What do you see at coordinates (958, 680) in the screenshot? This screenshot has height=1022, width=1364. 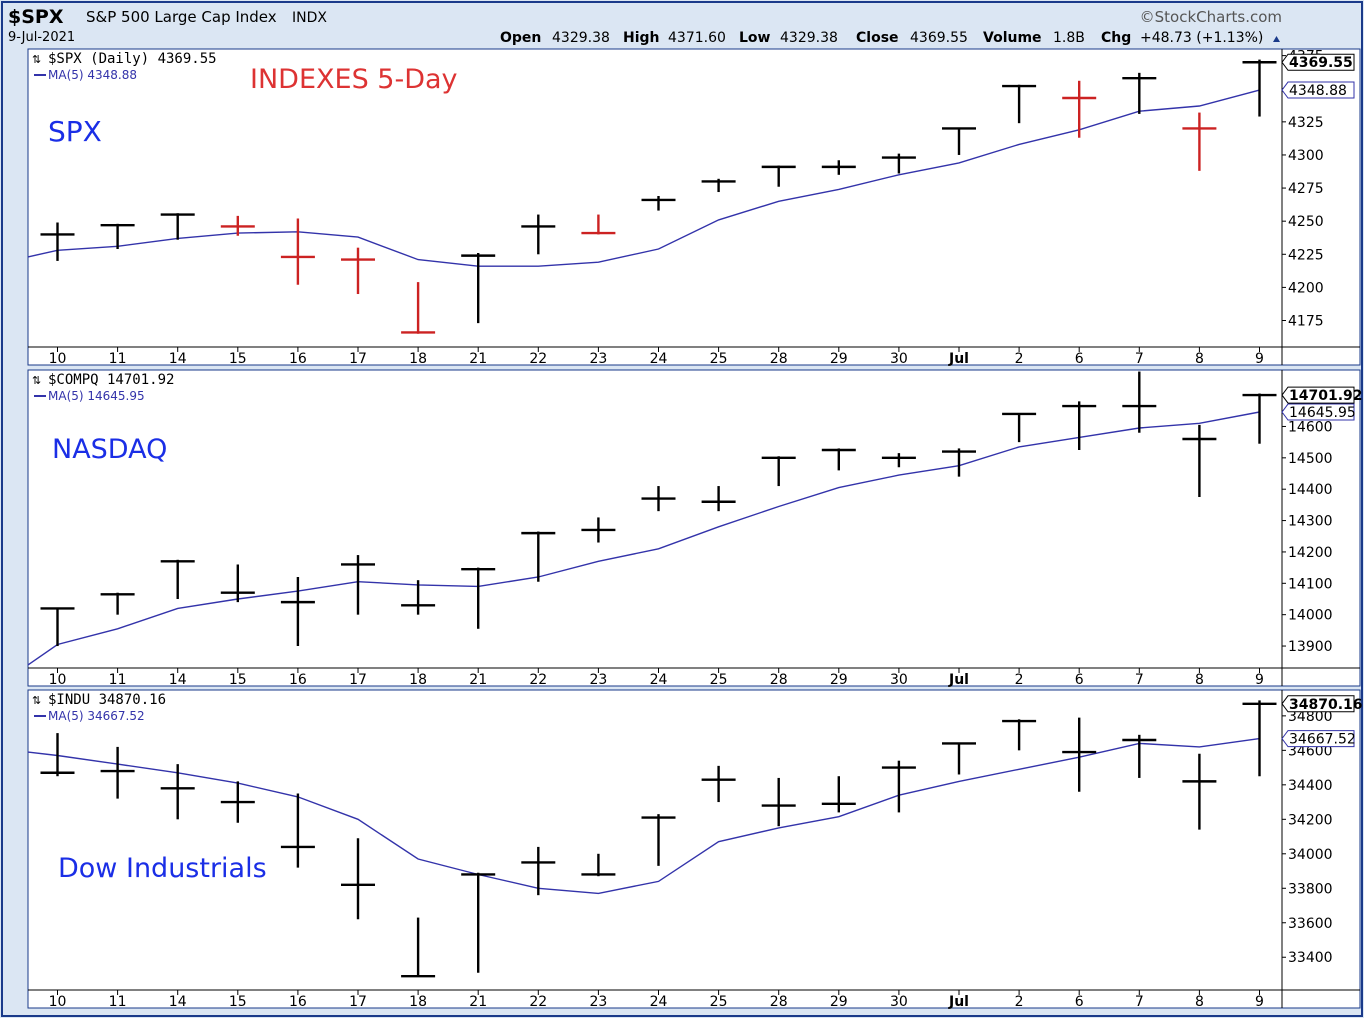 I see `nasdaq-x-tick-label: Jul` at bounding box center [958, 680].